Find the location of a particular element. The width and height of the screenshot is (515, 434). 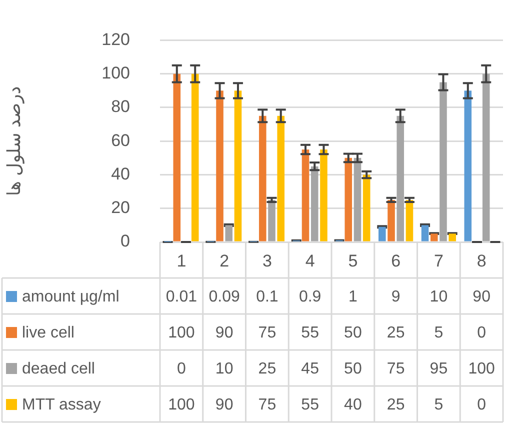

legend-label: live cell is located at coordinates (48, 333).